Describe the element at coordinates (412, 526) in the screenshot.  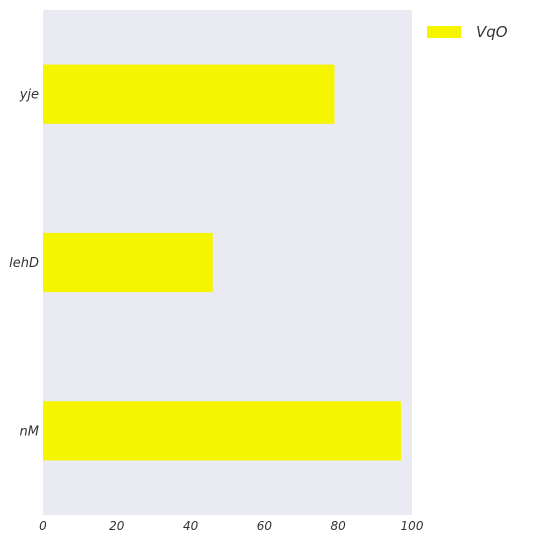
I see `x-tick-label-100: 100` at that location.